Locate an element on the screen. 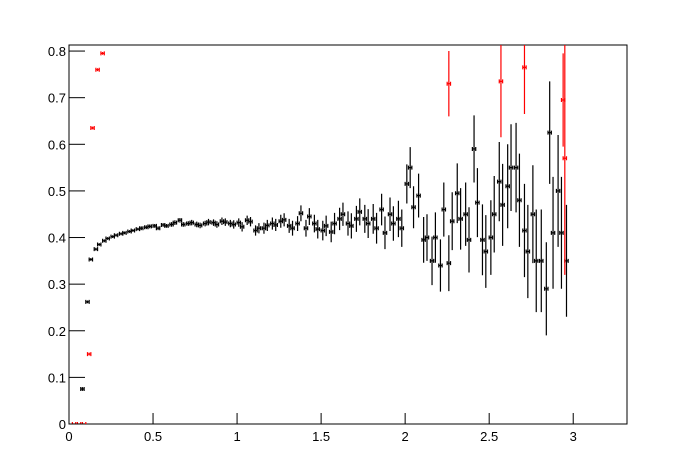 Image resolution: width=696 pixels, height=472 pixels. x-tick-label: 1.5 is located at coordinates (321, 436).